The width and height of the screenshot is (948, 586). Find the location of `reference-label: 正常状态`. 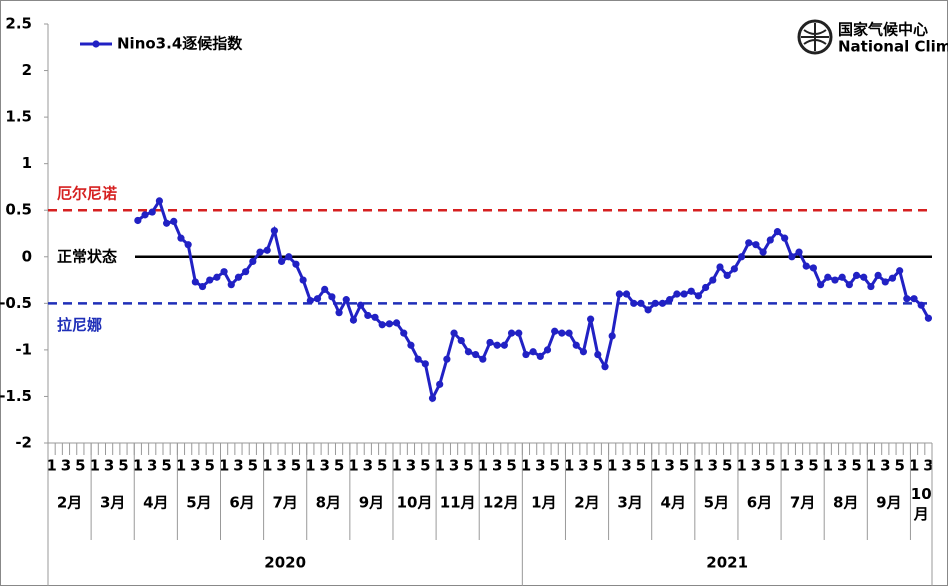

reference-label: 正常状态 is located at coordinates (87, 256).